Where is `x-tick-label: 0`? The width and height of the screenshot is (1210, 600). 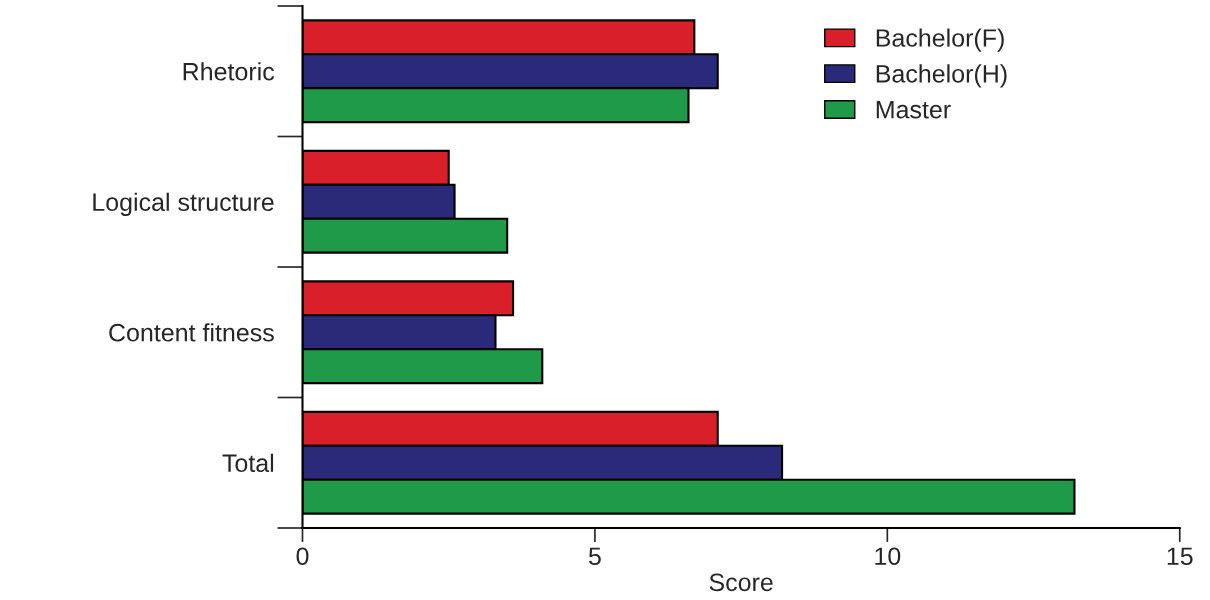
x-tick-label: 0 is located at coordinates (302, 556).